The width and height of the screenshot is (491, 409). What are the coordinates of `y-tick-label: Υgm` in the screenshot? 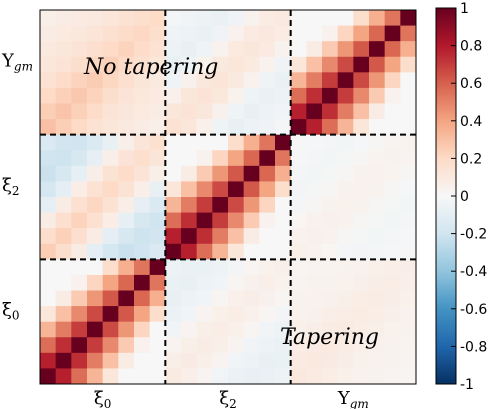 It's located at (17, 61).